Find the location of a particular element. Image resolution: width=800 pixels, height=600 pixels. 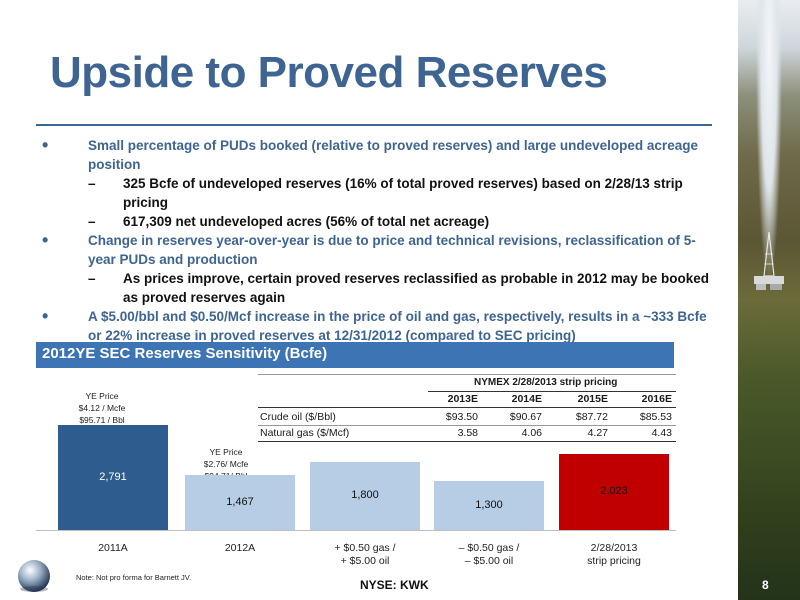

landscape-photo-strip is located at coordinates (769, 300).